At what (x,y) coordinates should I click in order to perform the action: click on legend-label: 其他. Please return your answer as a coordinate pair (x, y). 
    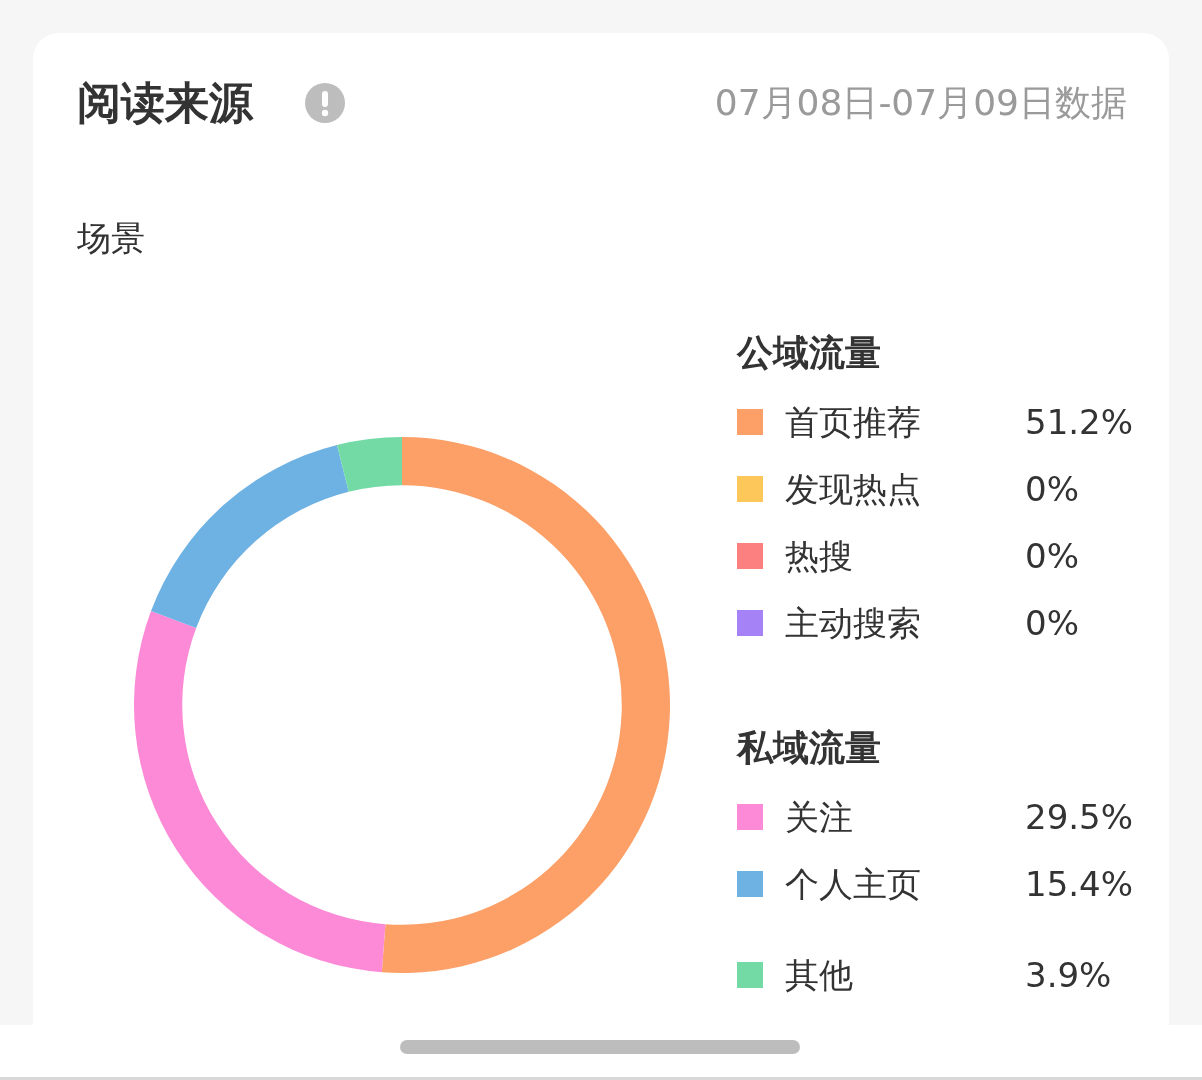
    Looking at the image, I should click on (819, 975).